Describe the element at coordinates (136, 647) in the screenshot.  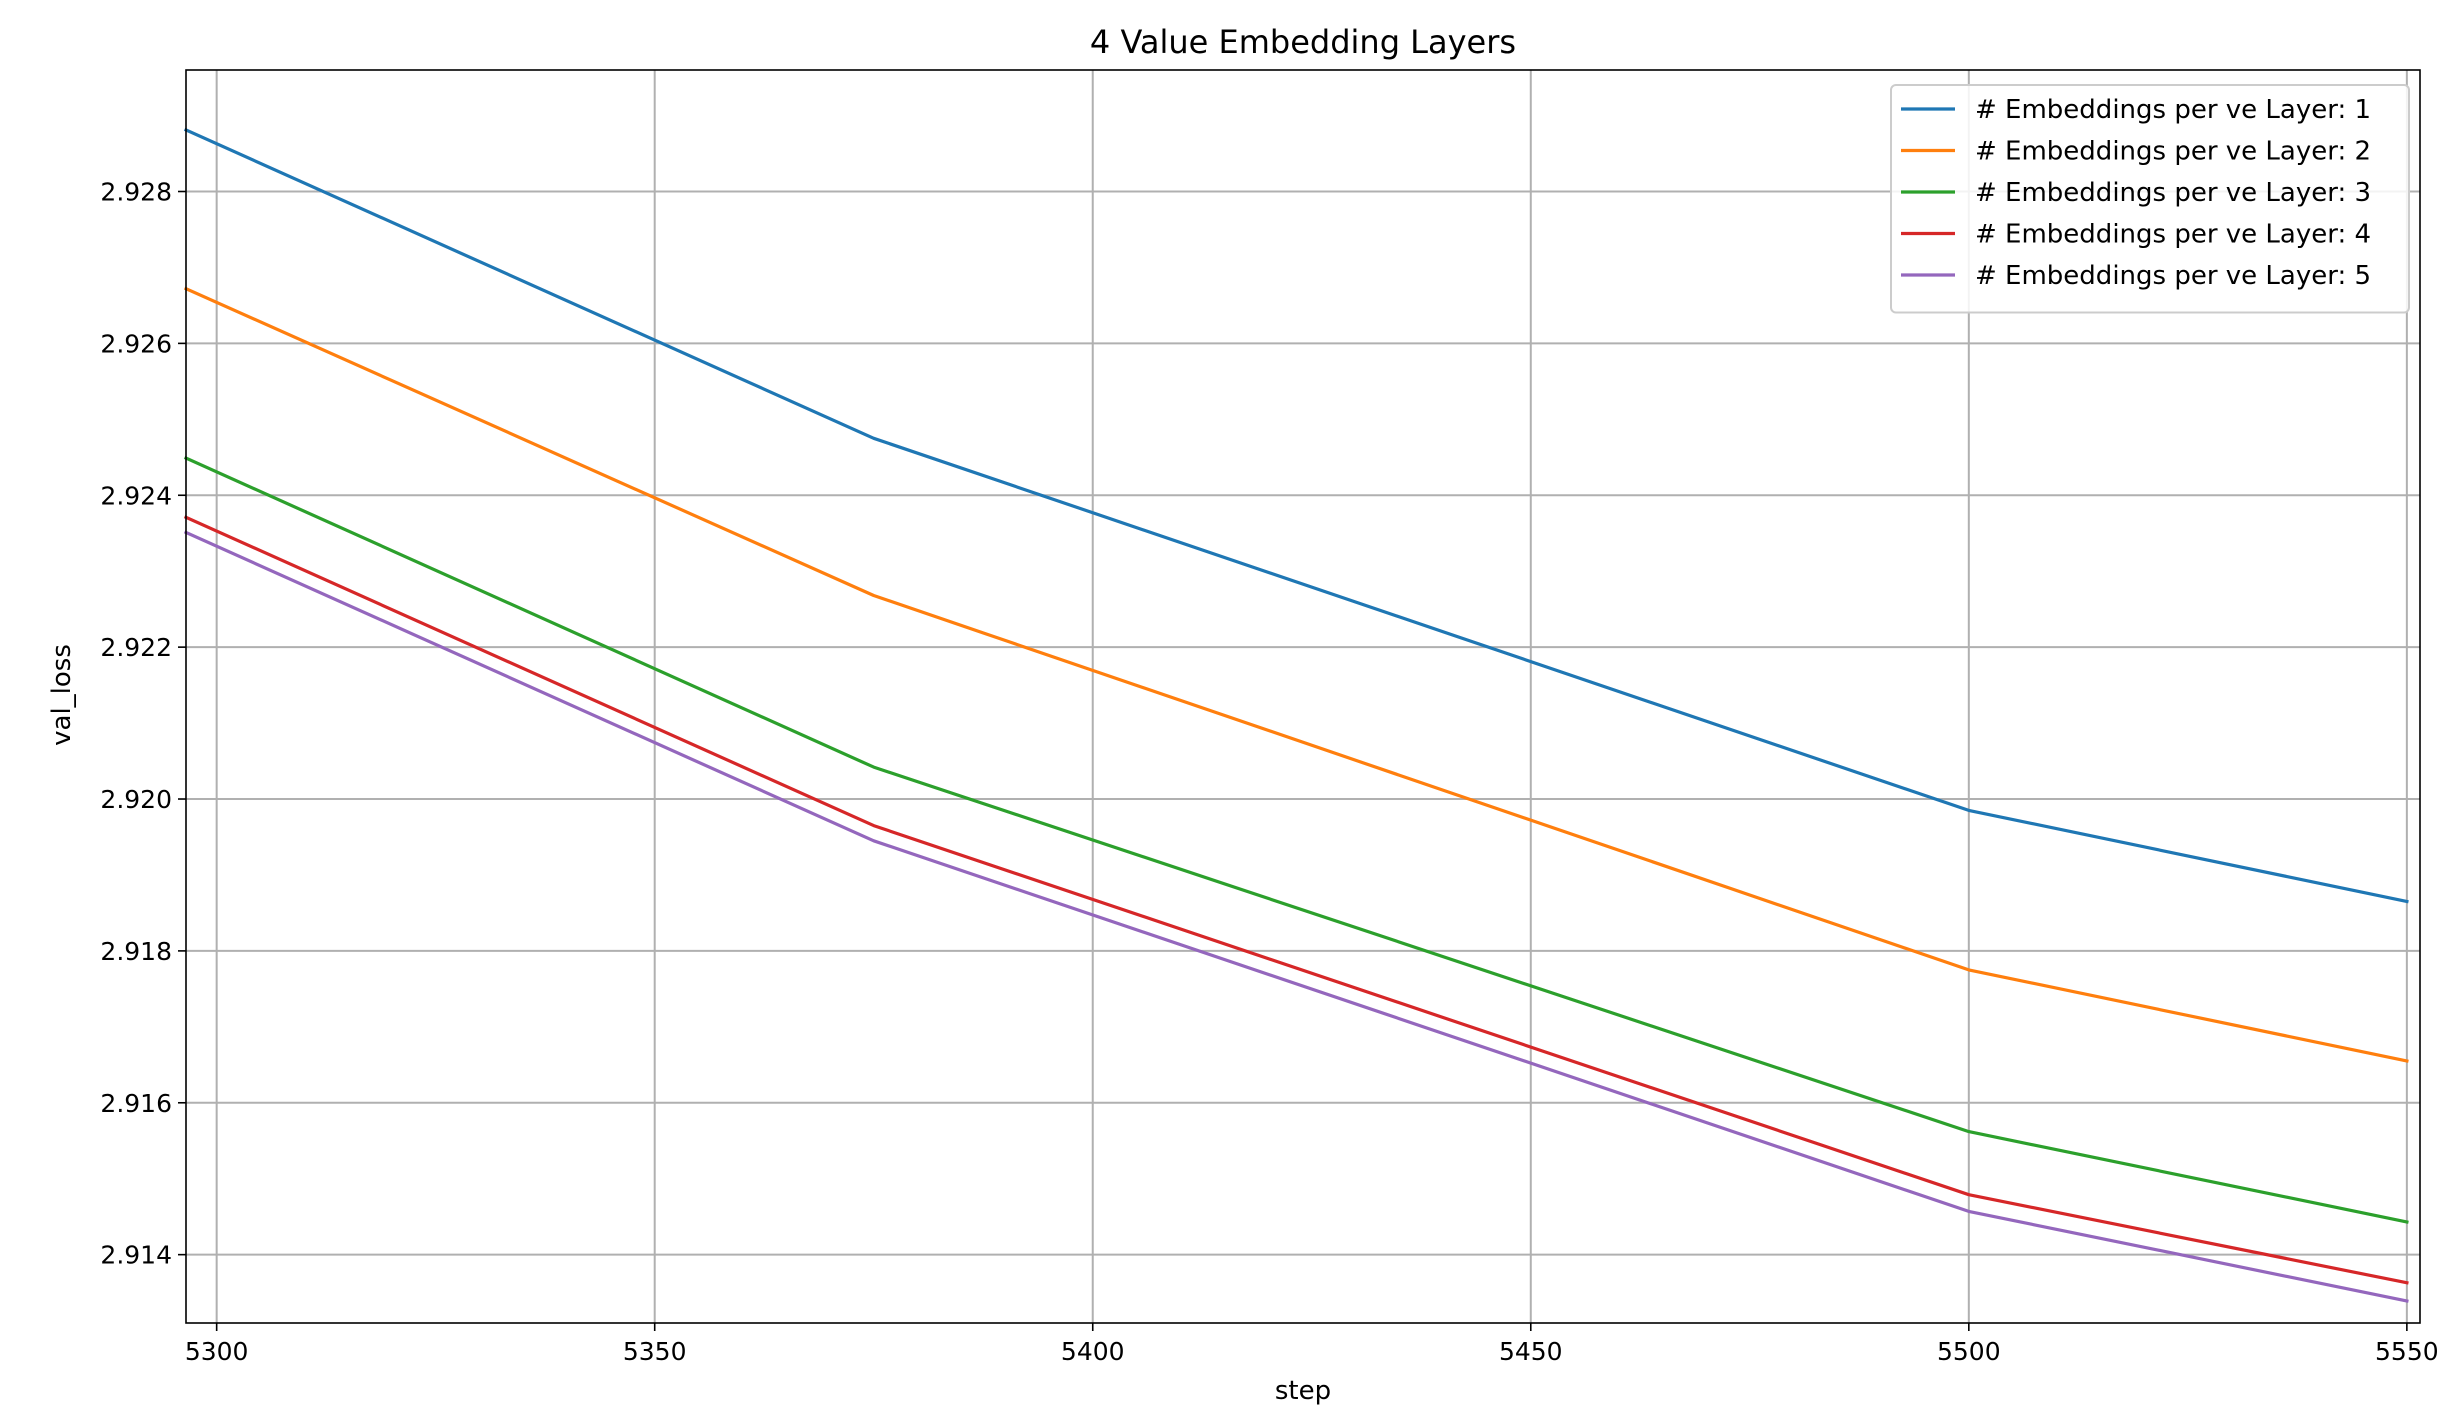
I see `y-tick-label: 2.922` at that location.